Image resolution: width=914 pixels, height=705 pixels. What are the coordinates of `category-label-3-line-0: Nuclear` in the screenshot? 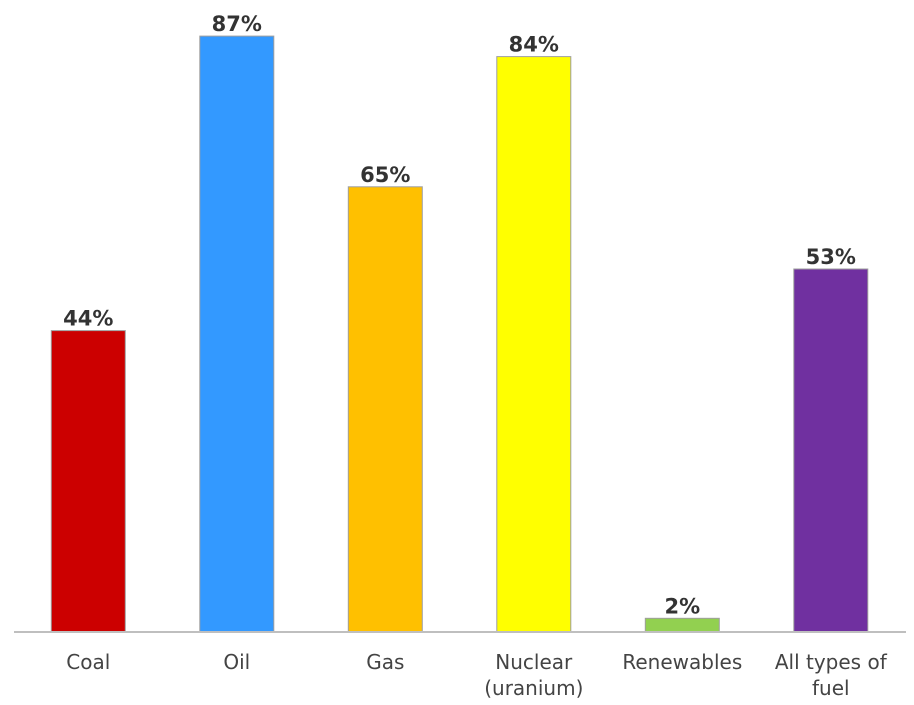 It's located at (534, 662).